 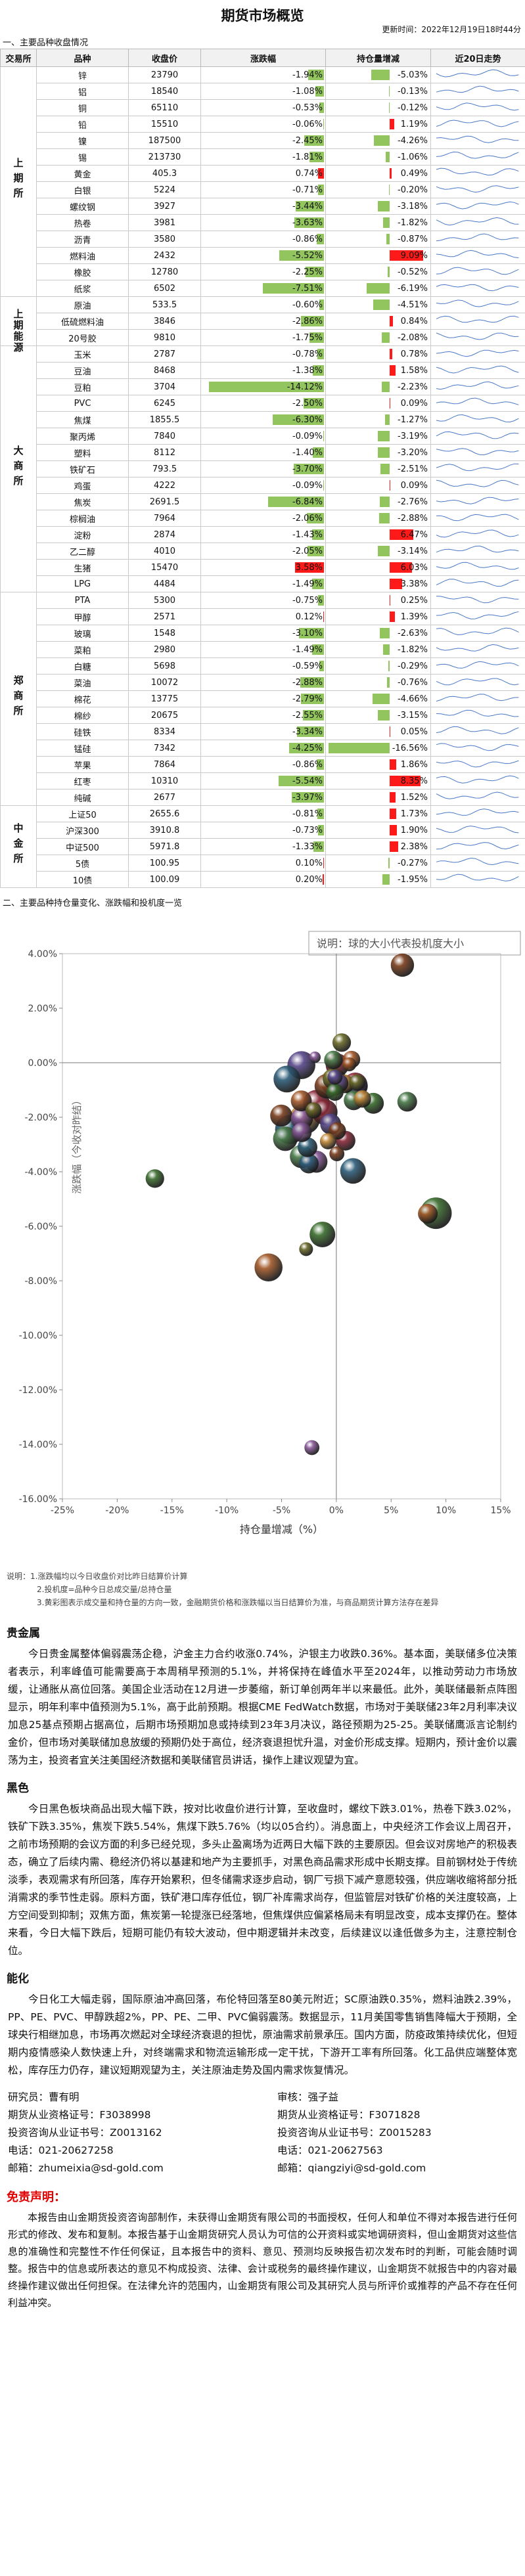 I want to click on exchange-name: 上期所, so click(x=18, y=180).